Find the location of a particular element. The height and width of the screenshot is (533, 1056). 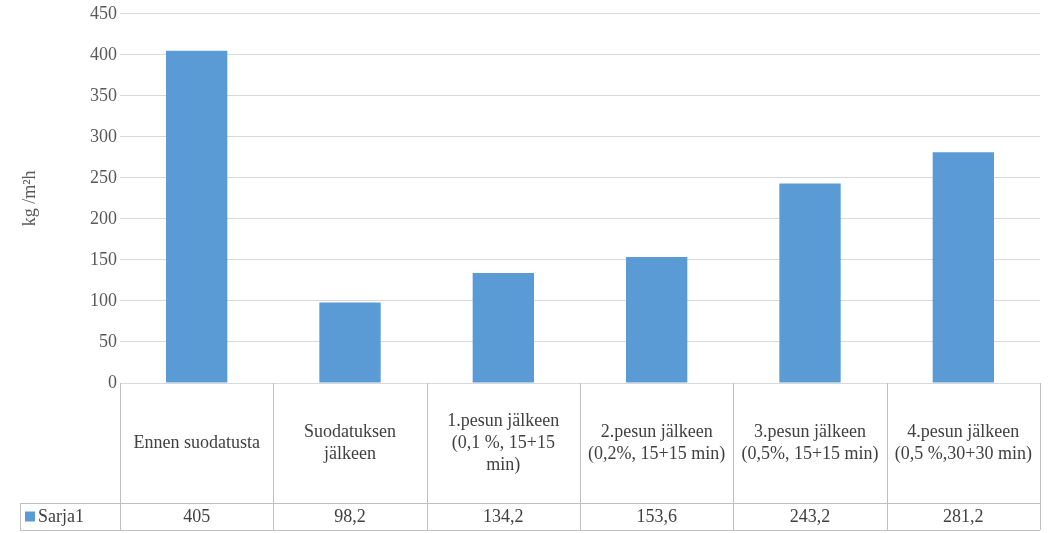

data-label: 134,2 is located at coordinates (503, 516).